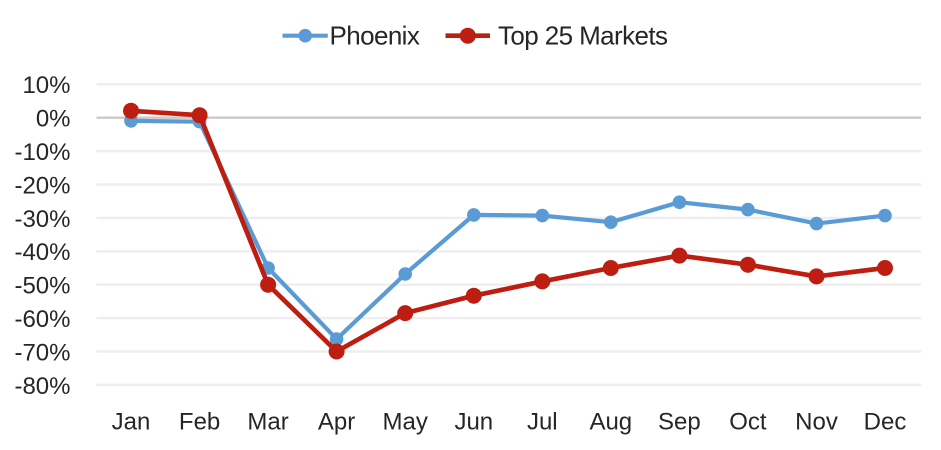  I want to click on svg-text: Jun, so click(473, 421).